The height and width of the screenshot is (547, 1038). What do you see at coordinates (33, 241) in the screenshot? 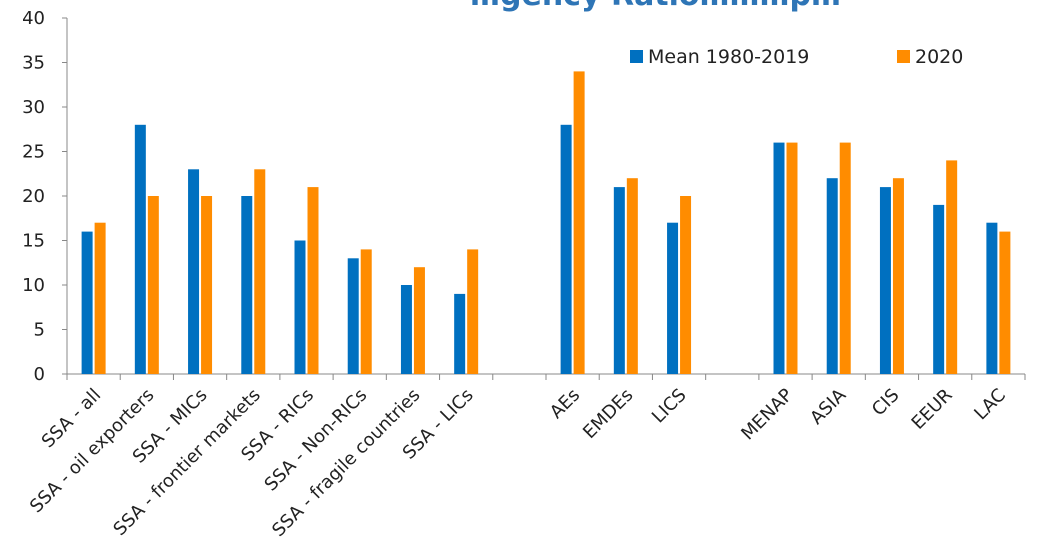
I see `y-tick-label: 15` at bounding box center [33, 241].